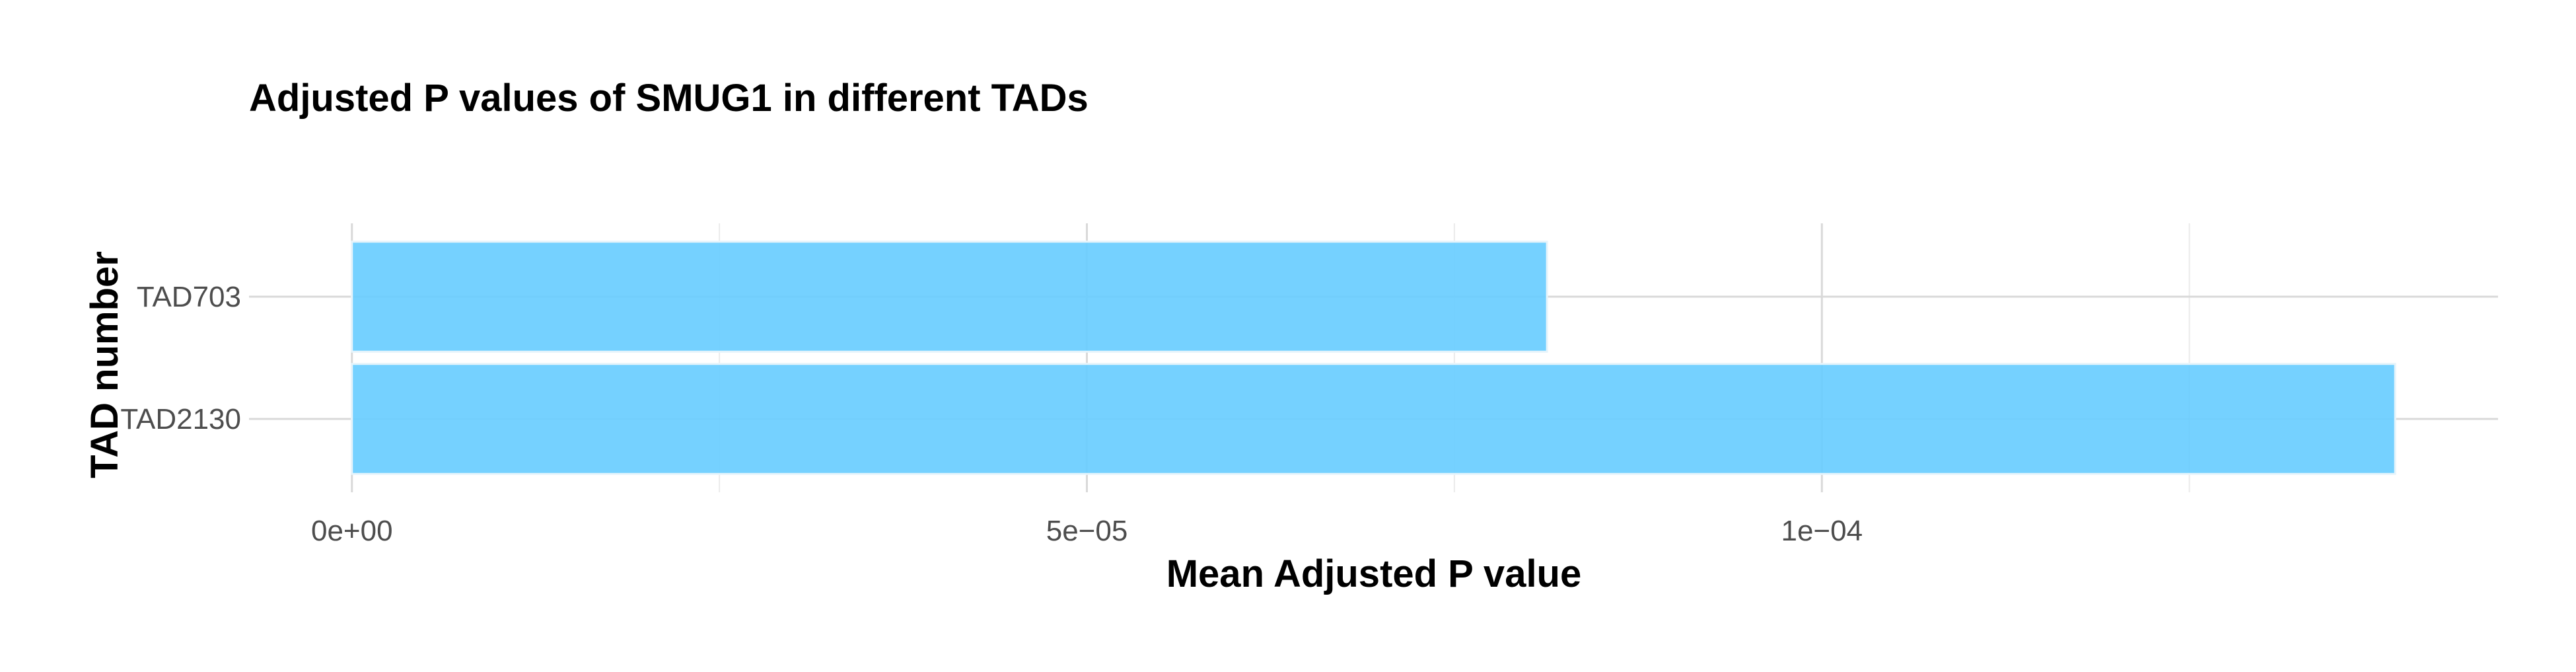 This screenshot has height=672, width=2576. What do you see at coordinates (1822, 531) in the screenshot?
I see `x-tick-label: 1e−04` at bounding box center [1822, 531].